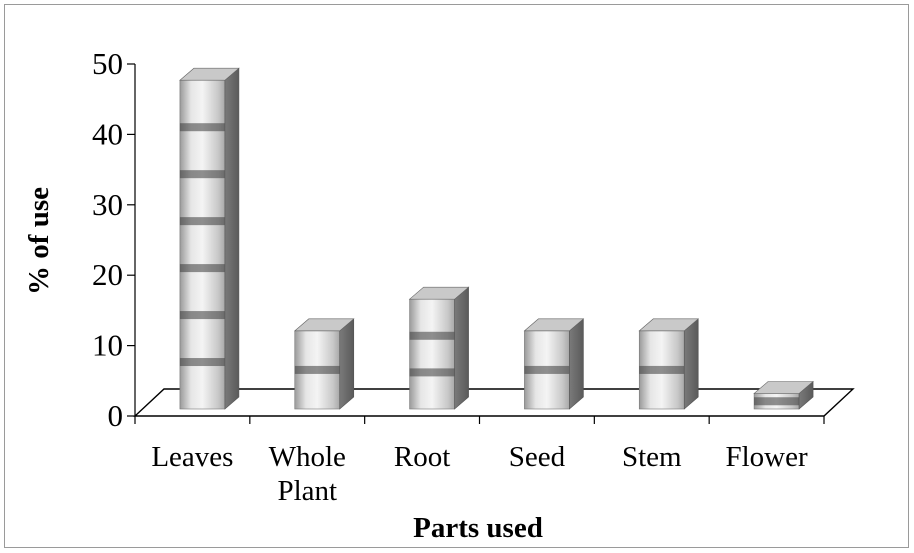  I want to click on y-tick-label: 30, so click(107, 204).